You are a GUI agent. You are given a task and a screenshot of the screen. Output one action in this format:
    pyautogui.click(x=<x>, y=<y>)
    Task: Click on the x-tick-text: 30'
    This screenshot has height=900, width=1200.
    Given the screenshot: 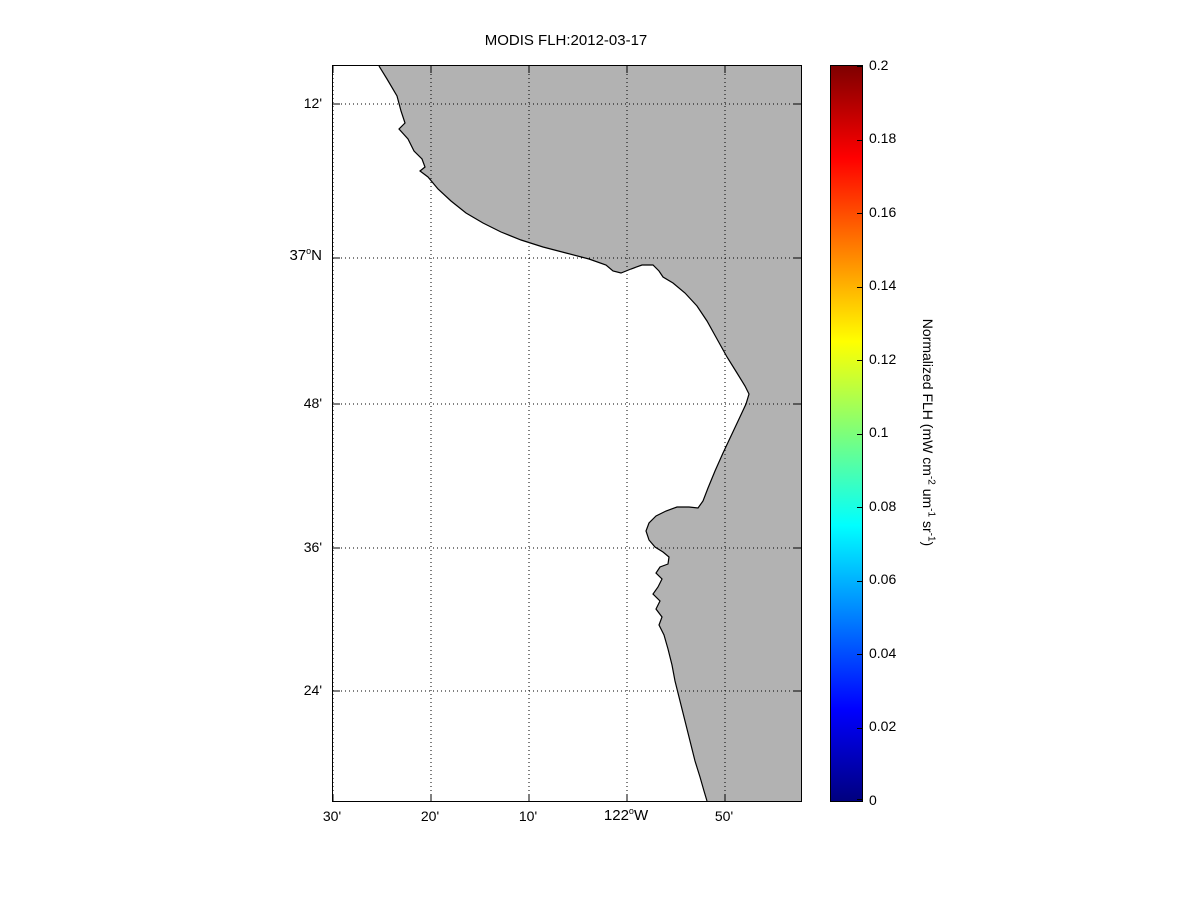 What is the action you would take?
    pyautogui.click(x=332, y=816)
    